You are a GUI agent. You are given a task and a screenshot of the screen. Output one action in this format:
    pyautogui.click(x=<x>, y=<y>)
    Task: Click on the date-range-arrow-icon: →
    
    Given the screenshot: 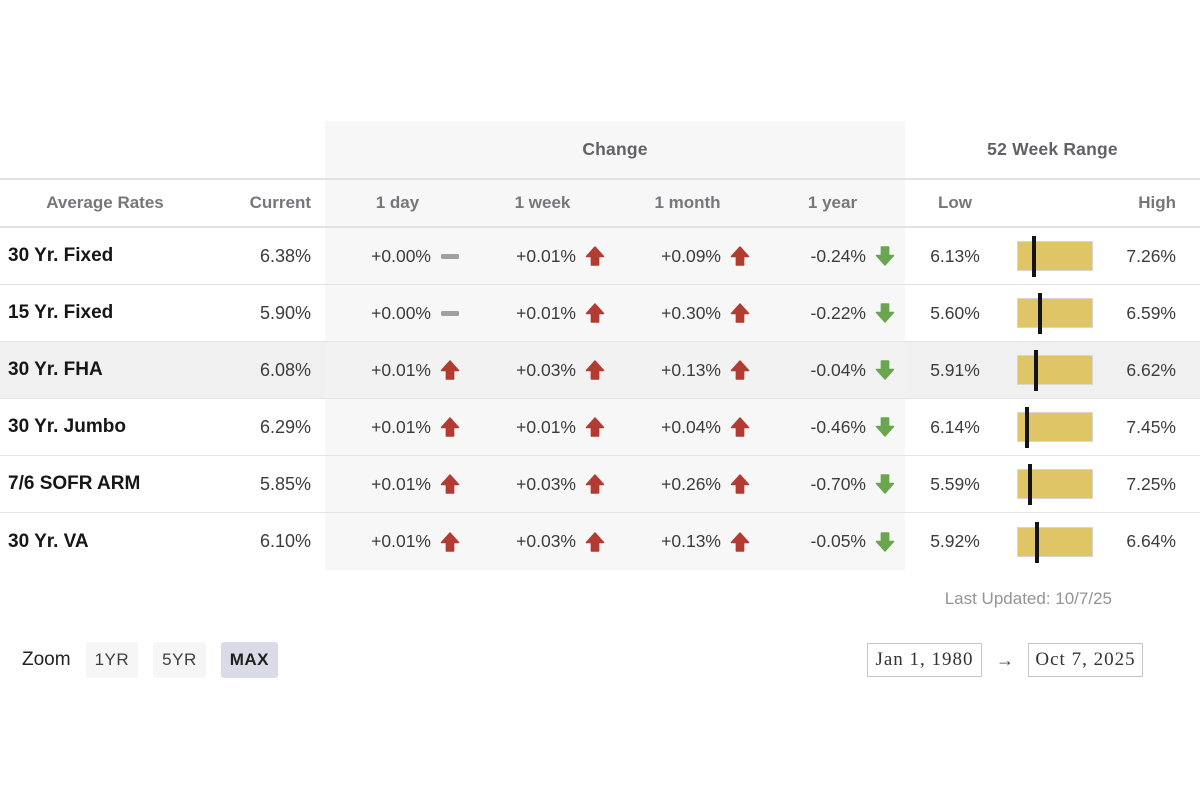 What is the action you would take?
    pyautogui.click(x=1005, y=659)
    